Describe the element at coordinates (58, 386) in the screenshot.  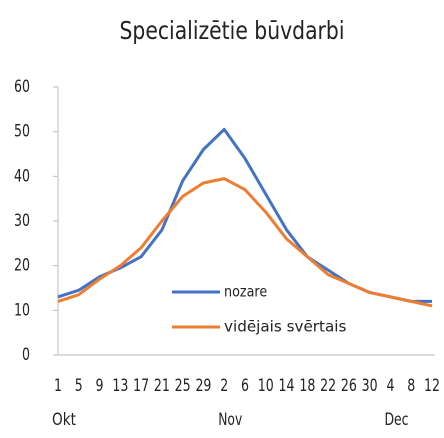
I see `x-tick-label: 1` at that location.